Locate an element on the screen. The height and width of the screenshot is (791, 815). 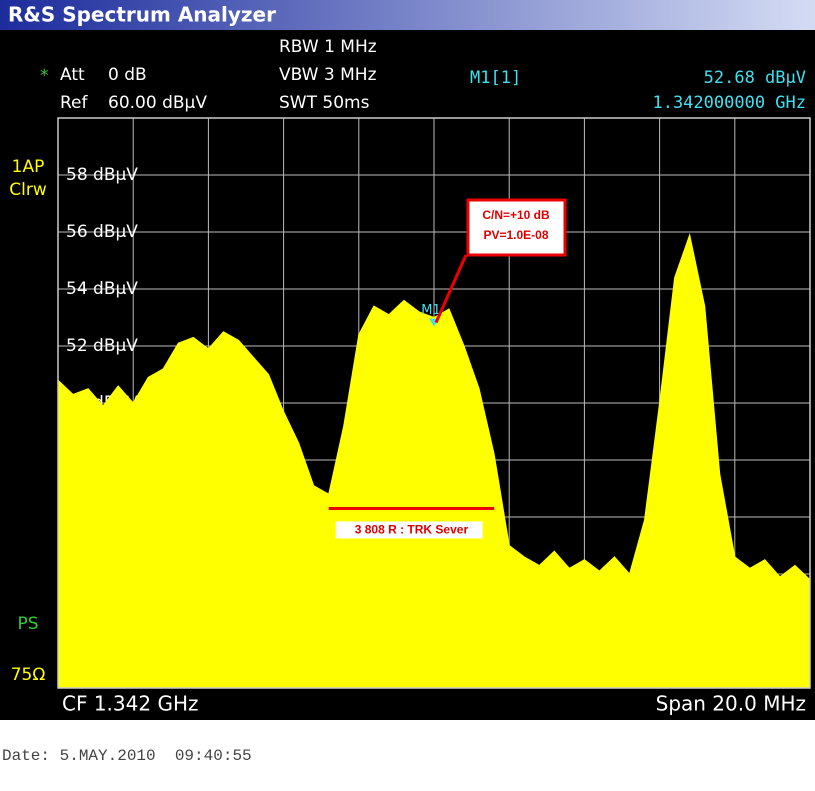
title-bar is located at coordinates (407, 15).